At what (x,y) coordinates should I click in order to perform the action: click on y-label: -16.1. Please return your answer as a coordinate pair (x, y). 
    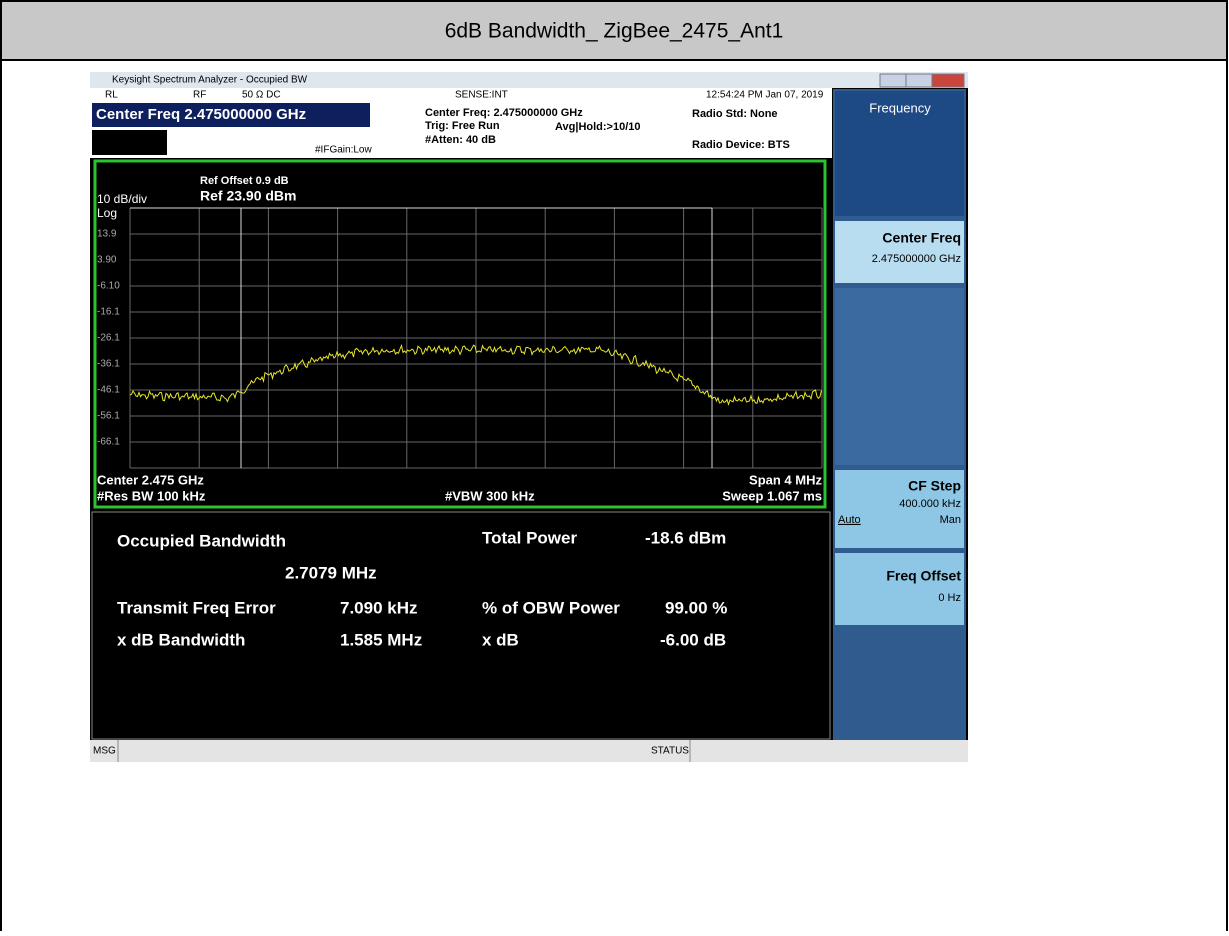
    Looking at the image, I should click on (108, 312).